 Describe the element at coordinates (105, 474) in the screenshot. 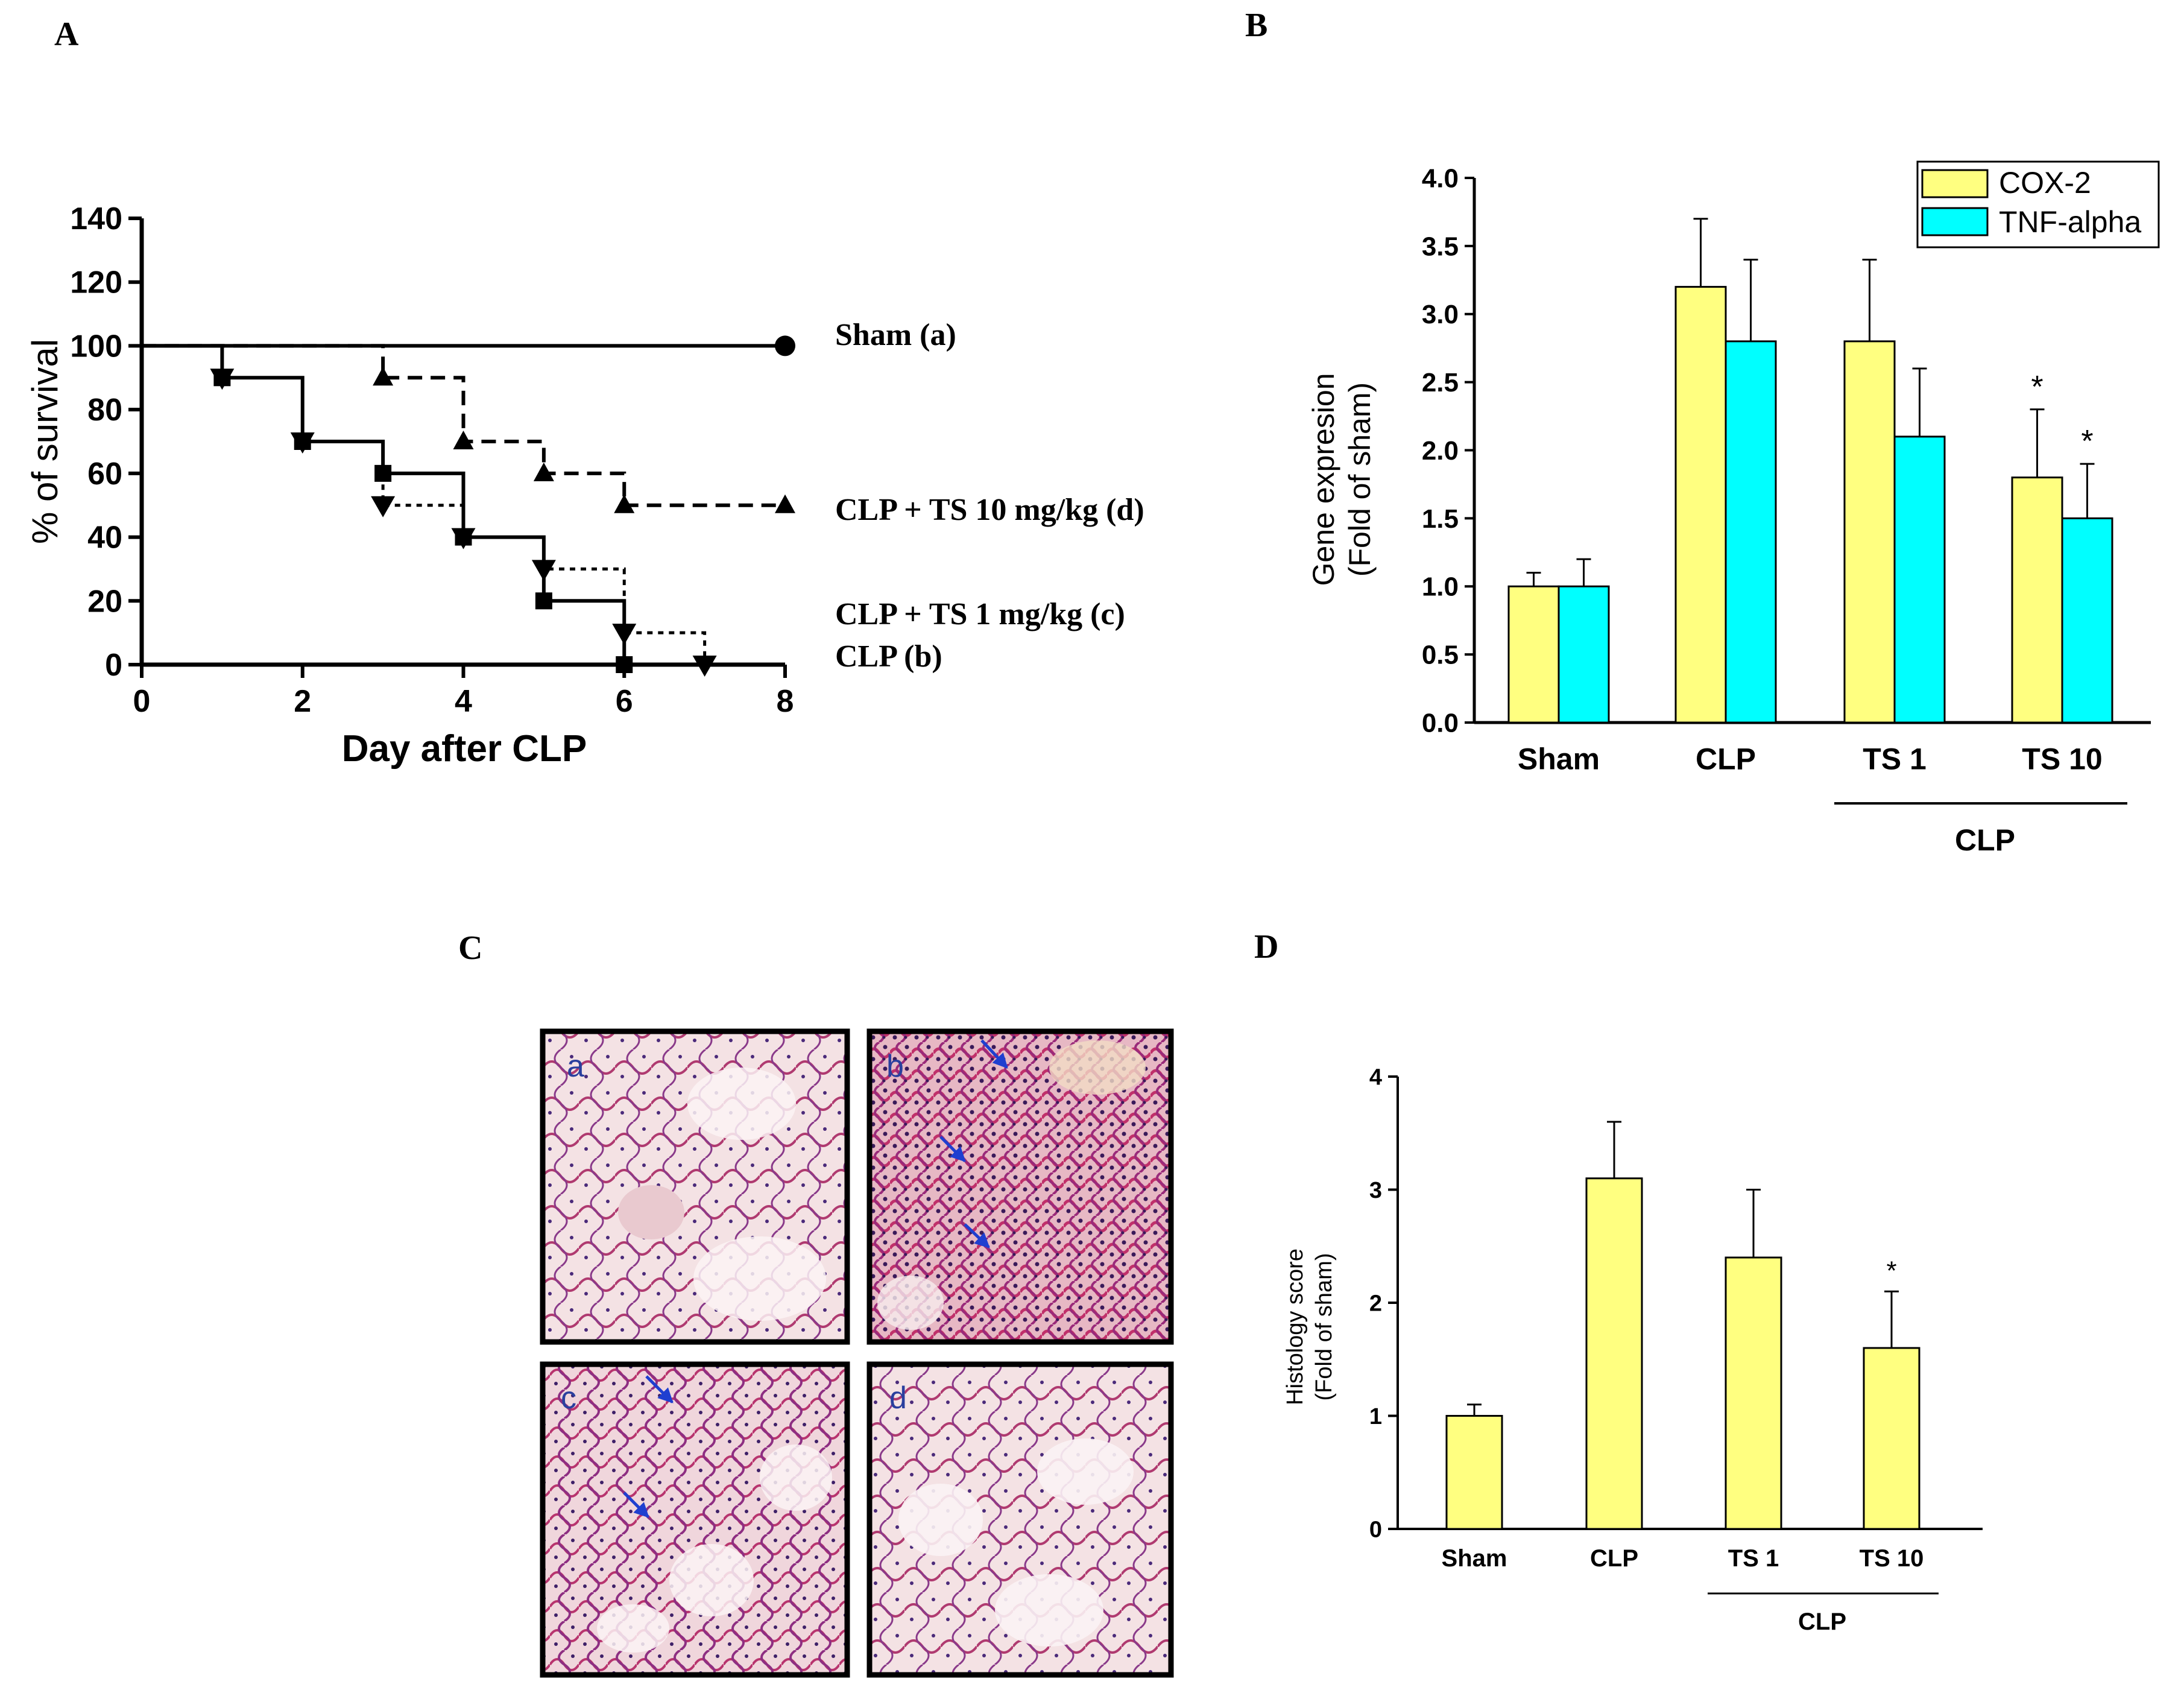

I see `survival-y-tick-label: 60` at that location.